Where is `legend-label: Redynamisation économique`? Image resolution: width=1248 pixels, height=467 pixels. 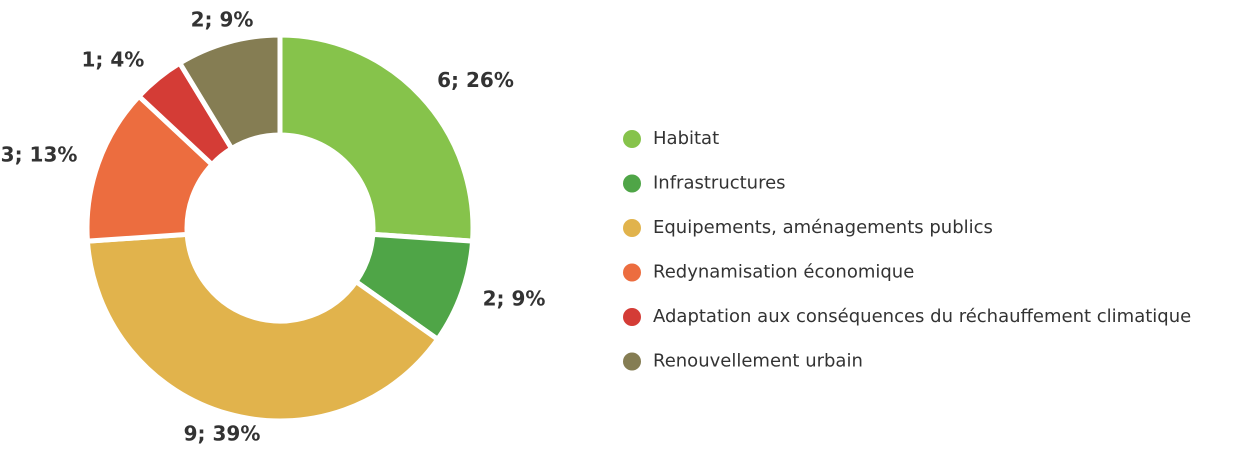
legend-label: Redynamisation économique is located at coordinates (783, 272).